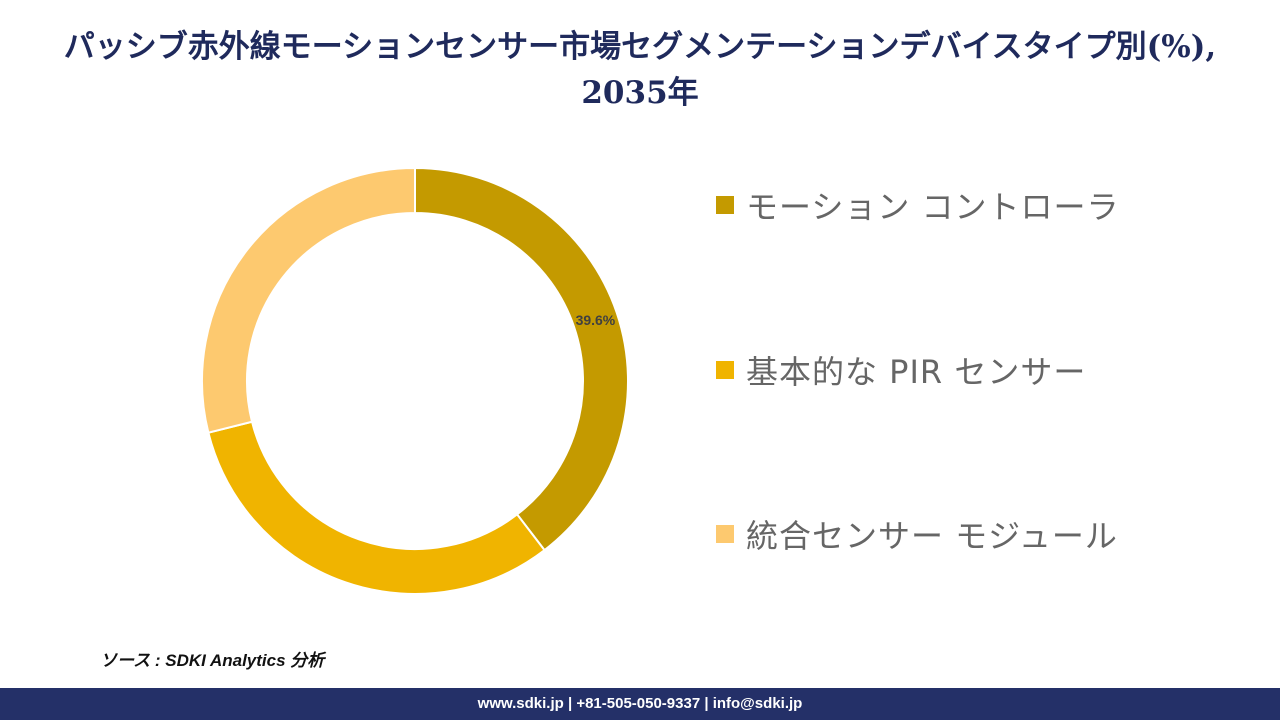 The image size is (1280, 720). I want to click on legend-label: 統合センサー モジュール, so click(932, 536).